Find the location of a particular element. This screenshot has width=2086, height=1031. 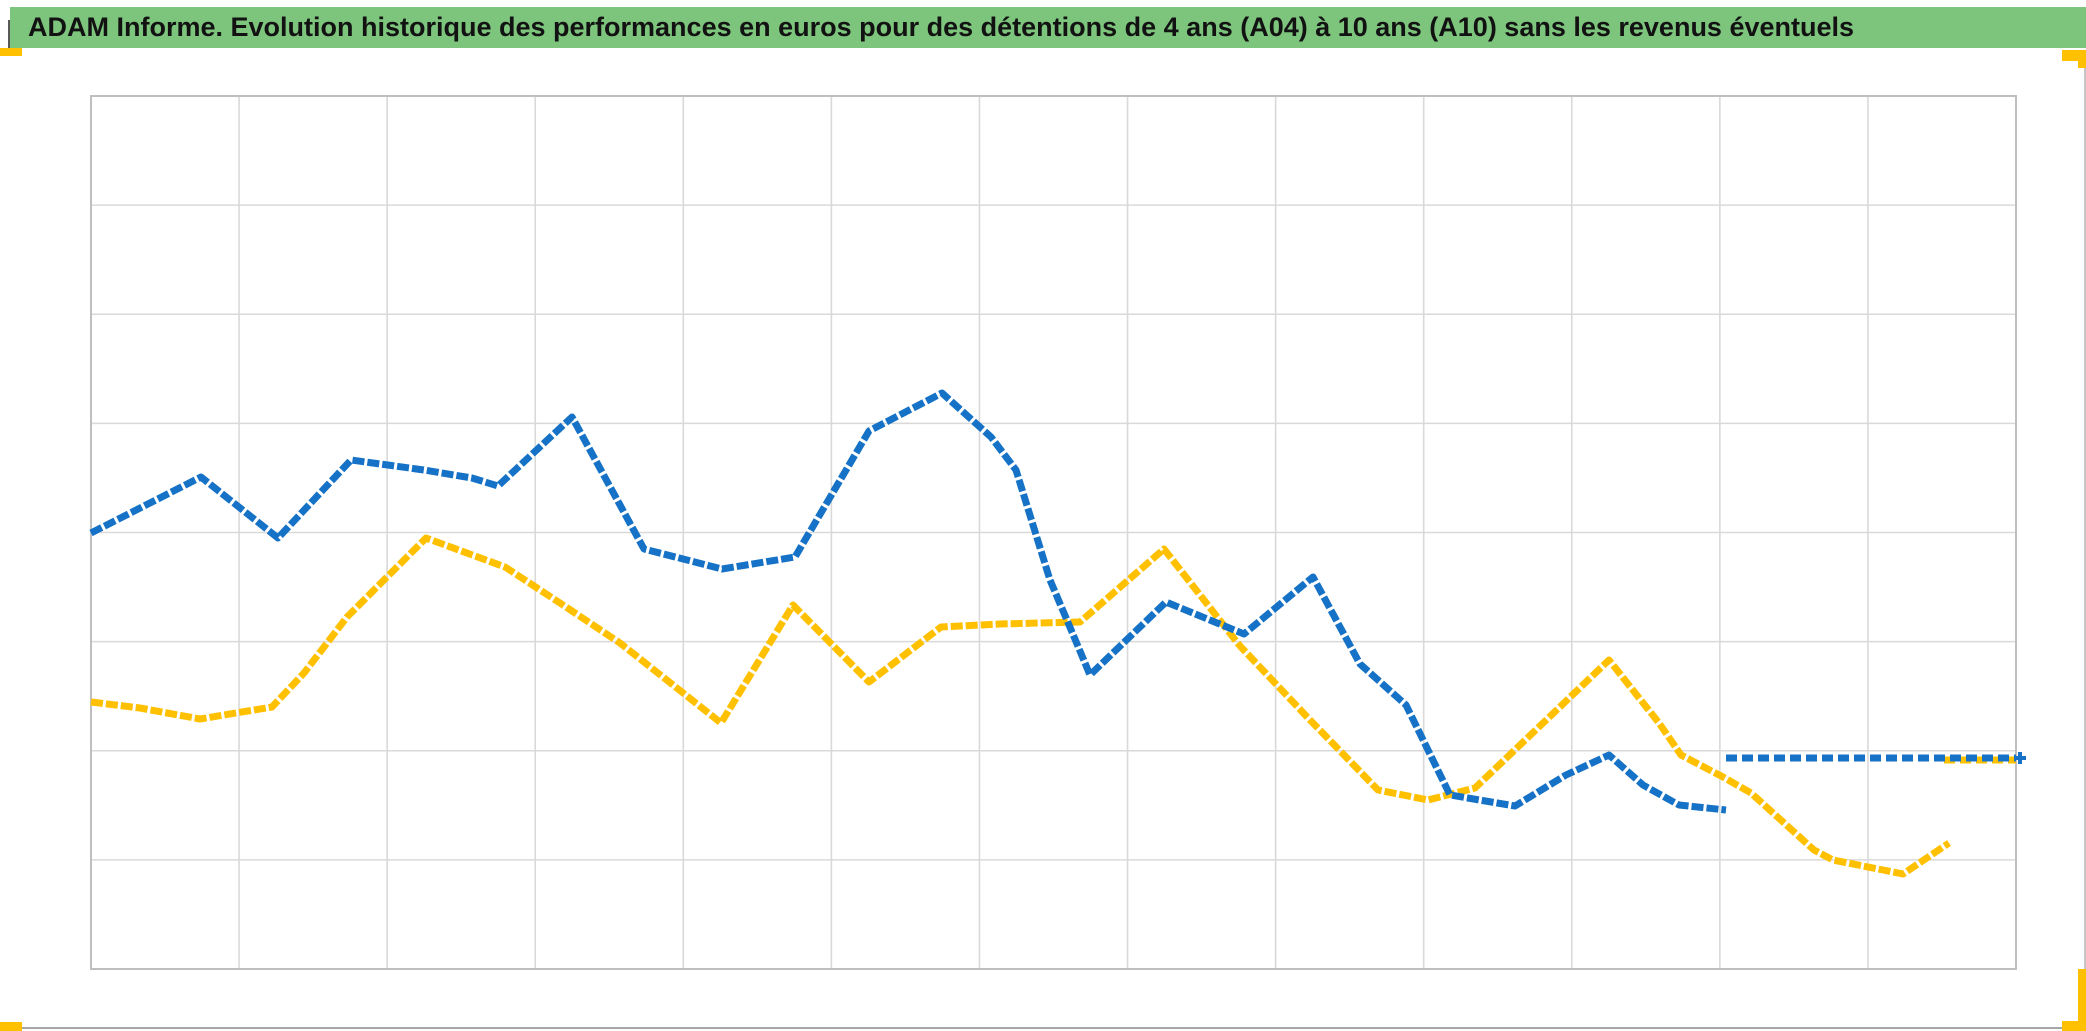

bottom-rule is located at coordinates (1042, 1028).